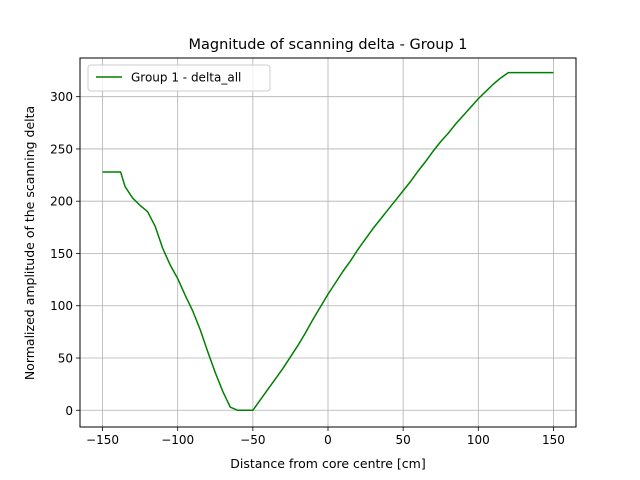 This screenshot has width=640, height=480. What do you see at coordinates (65, 359) in the screenshot?
I see `y-tick-label: 50` at bounding box center [65, 359].